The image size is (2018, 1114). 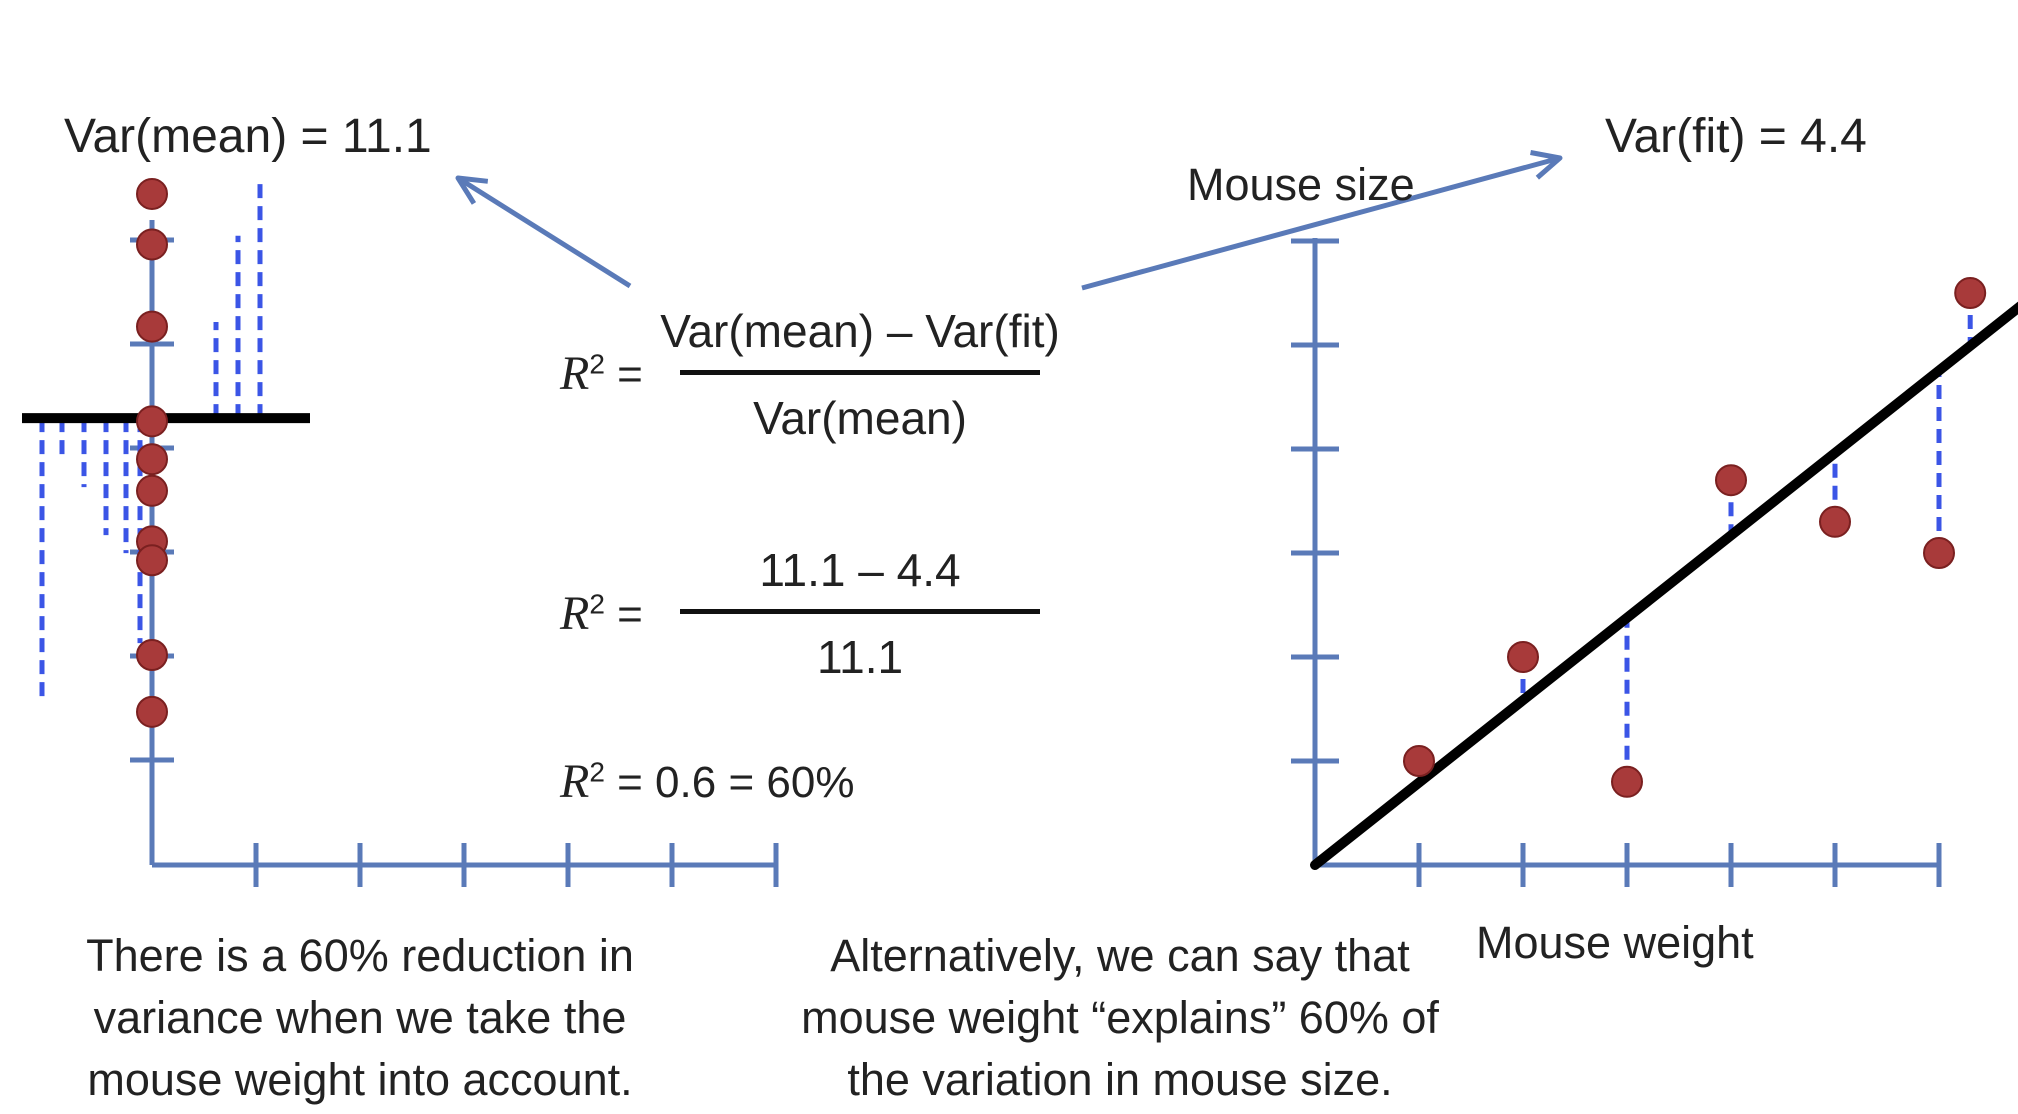 What do you see at coordinates (1321, 223) in the screenshot?
I see `arrow-to-var-fit-shaft` at bounding box center [1321, 223].